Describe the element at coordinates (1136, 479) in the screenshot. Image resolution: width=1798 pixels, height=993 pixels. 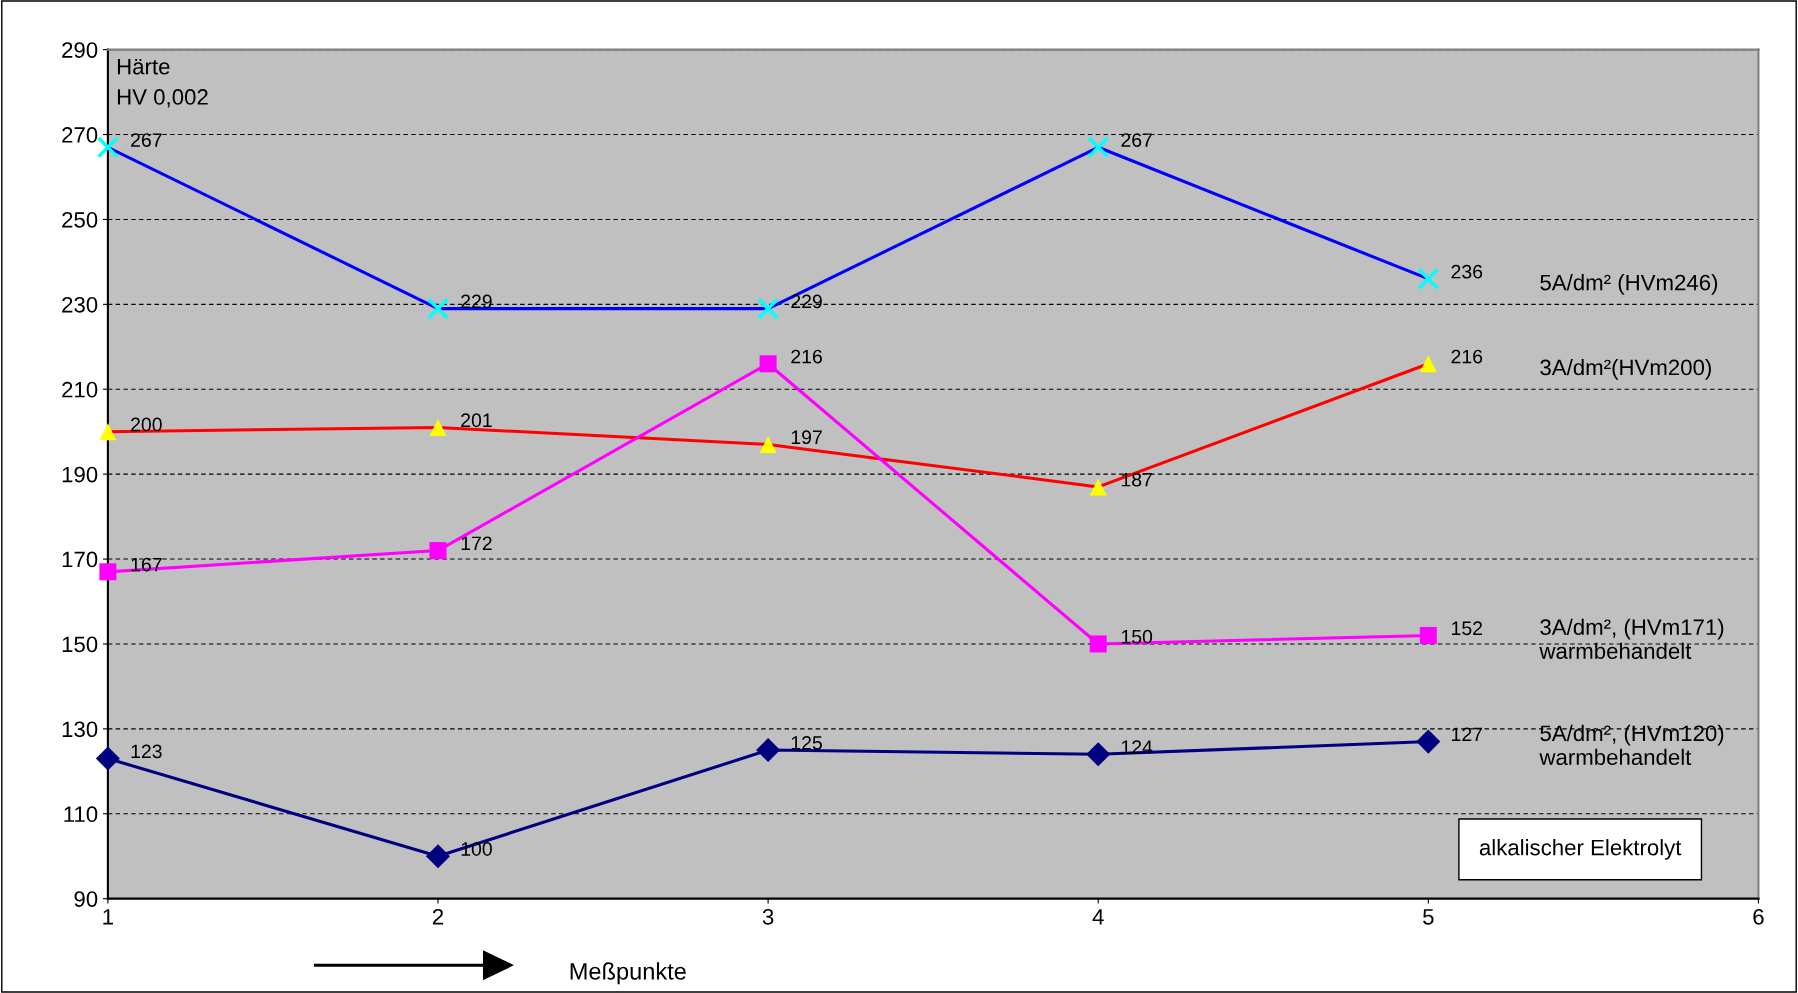
I see `data-label: 187` at that location.